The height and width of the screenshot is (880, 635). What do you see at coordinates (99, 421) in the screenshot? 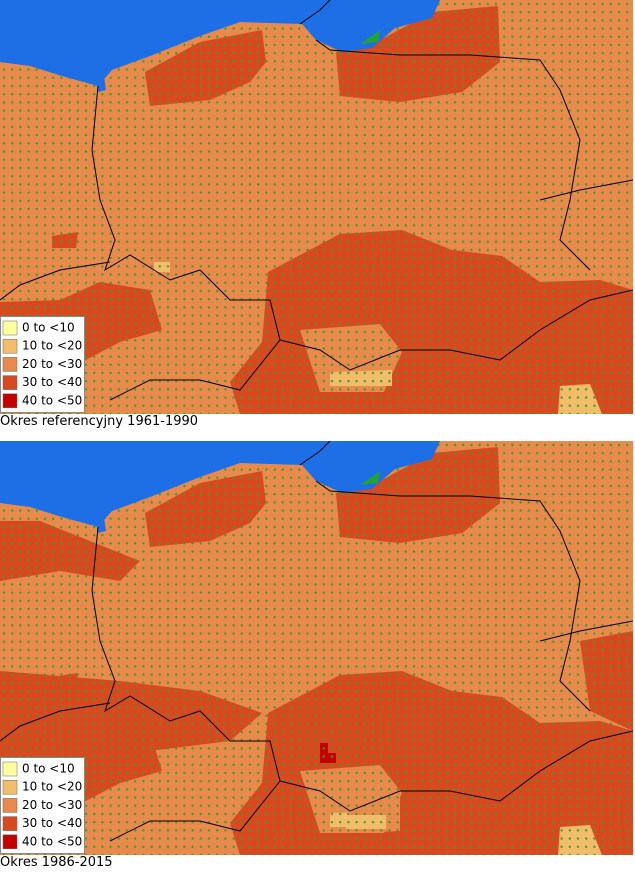
I see `map-caption: Okres referencyjny 1961-1990` at bounding box center [99, 421].